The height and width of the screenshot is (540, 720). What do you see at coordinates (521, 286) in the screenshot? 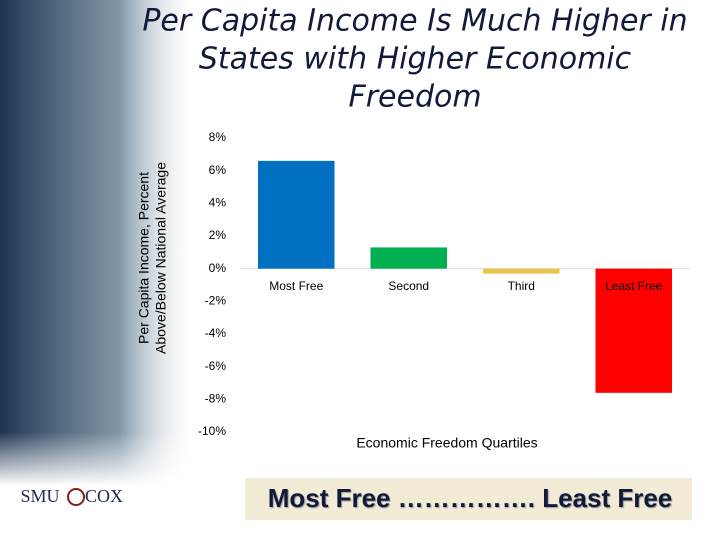
I see `x-tick-label: Third` at bounding box center [521, 286].